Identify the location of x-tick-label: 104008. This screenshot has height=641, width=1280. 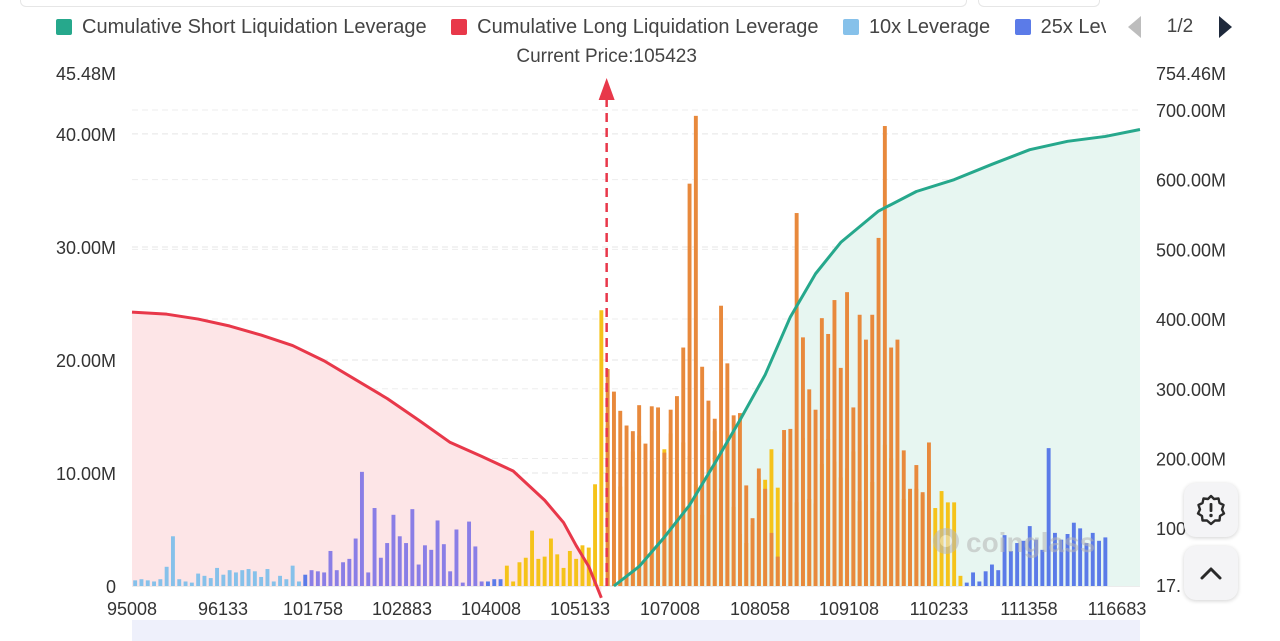
(491, 609).